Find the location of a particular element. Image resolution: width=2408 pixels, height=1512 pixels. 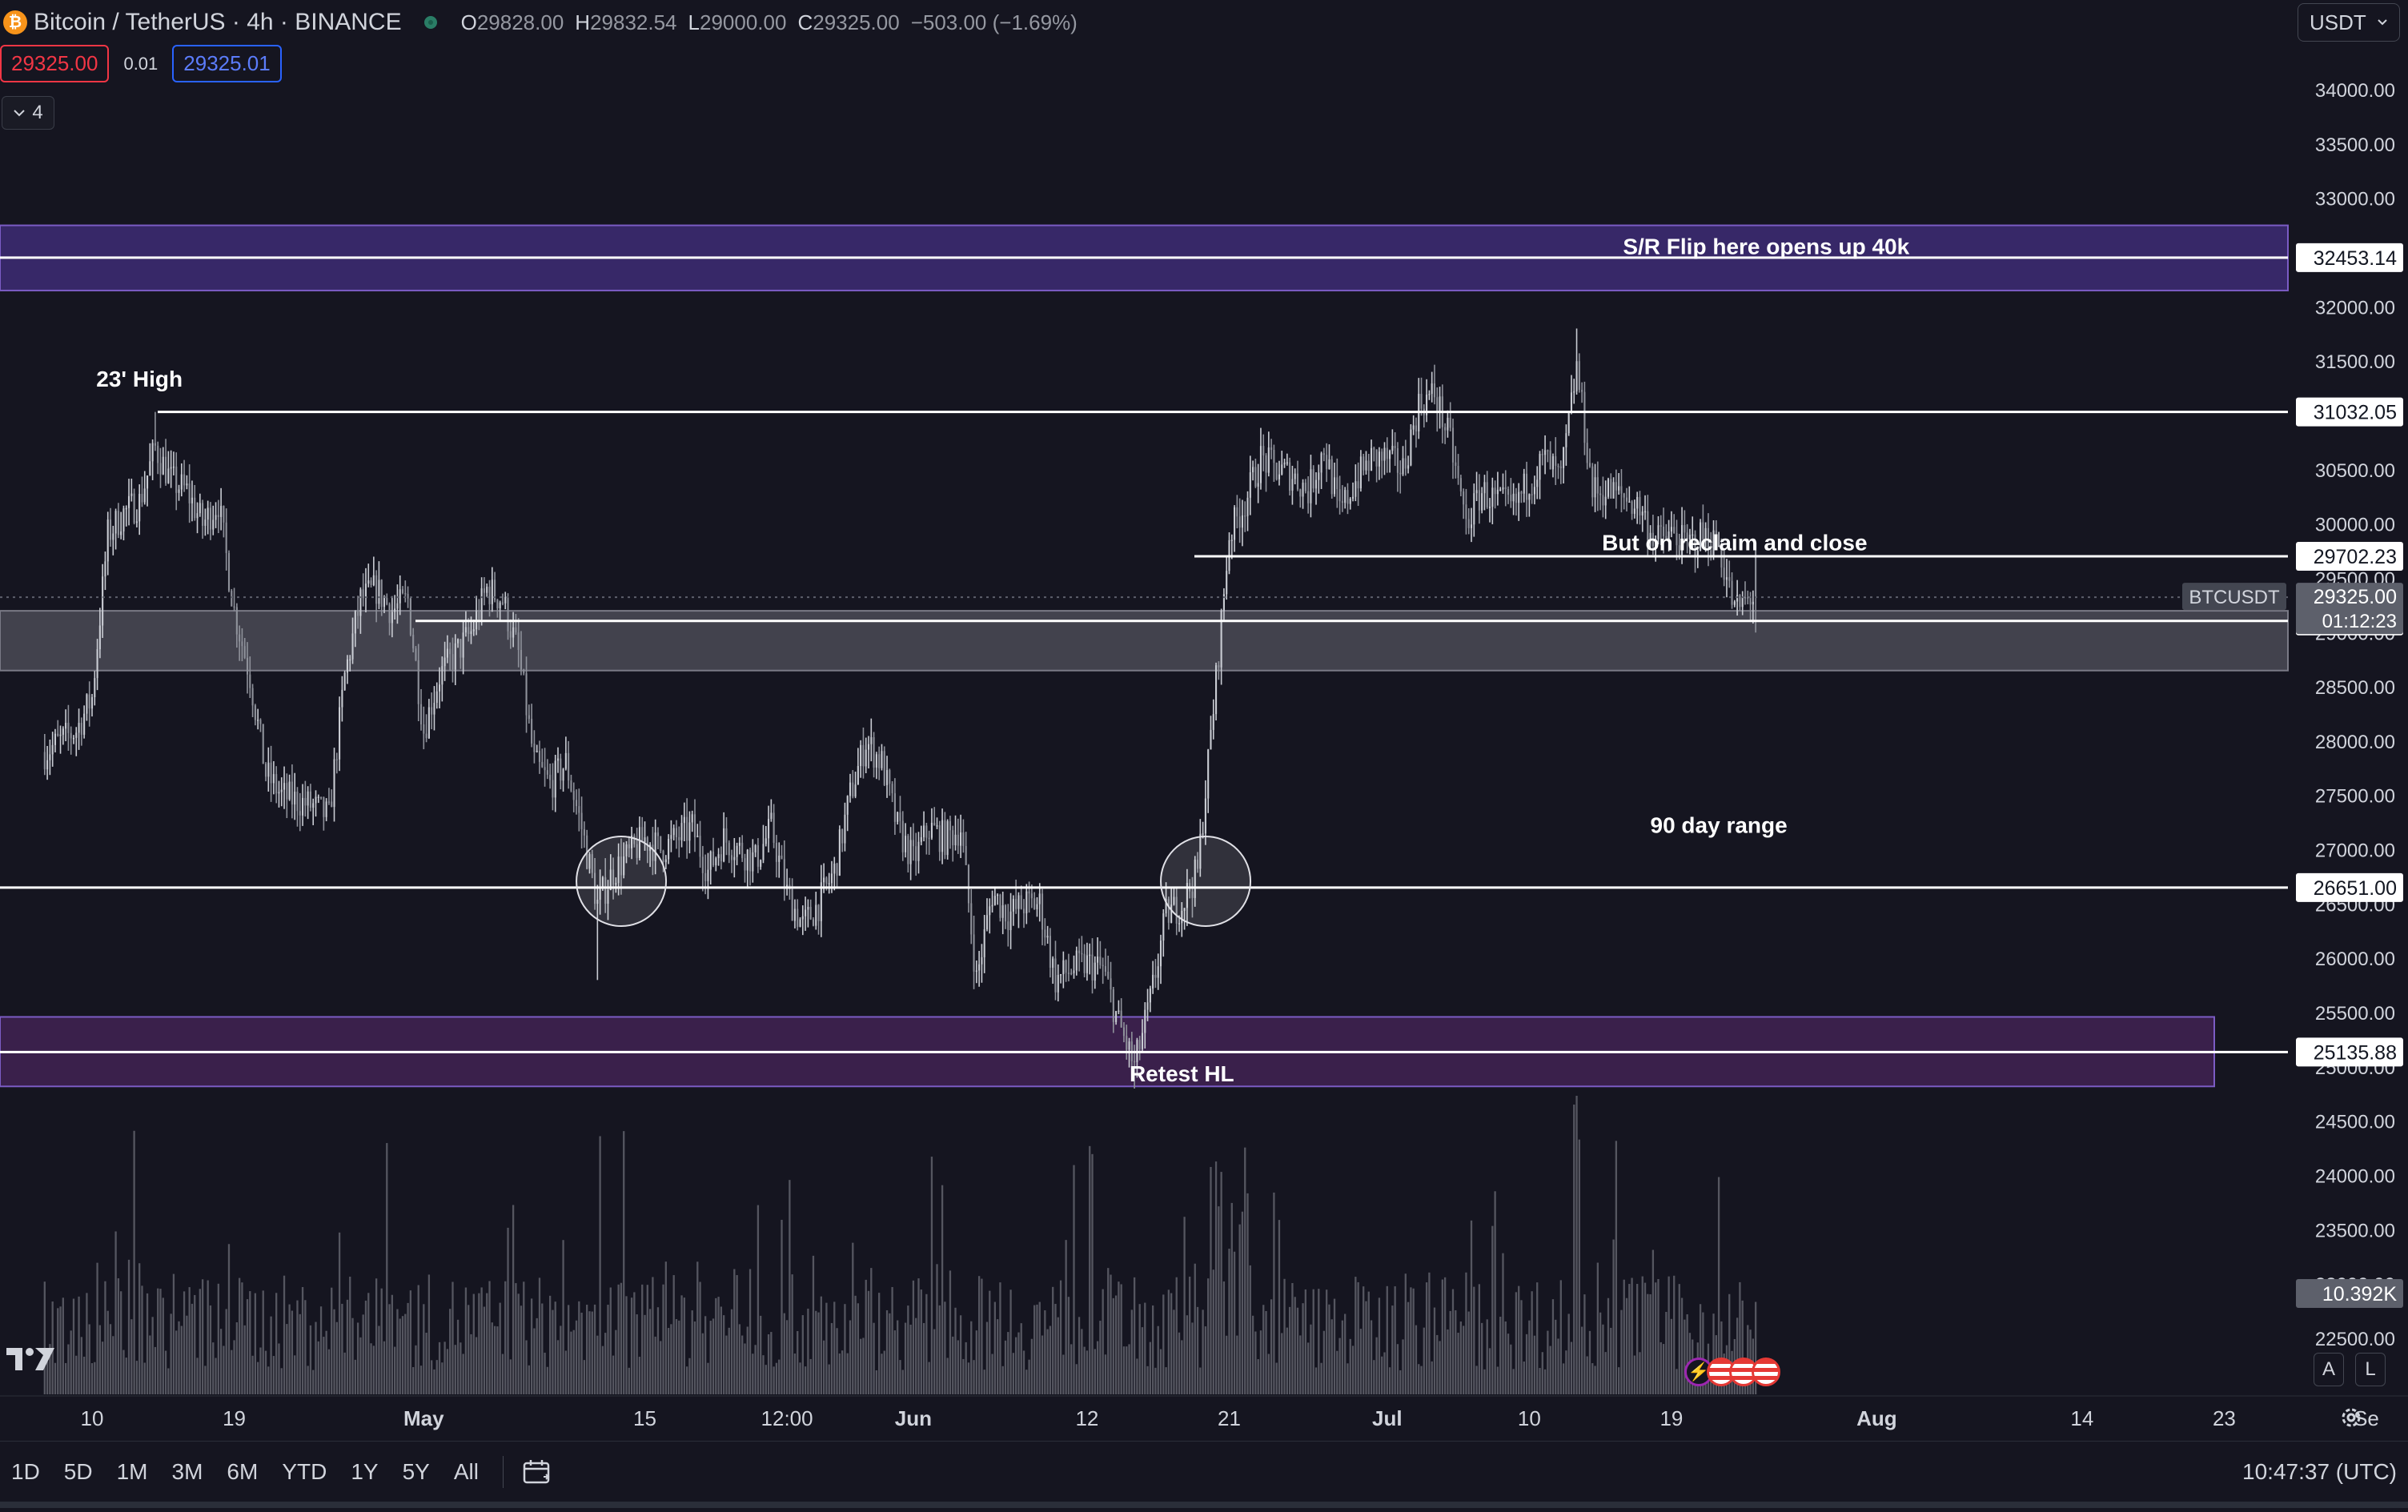

range-button-5d: 5D is located at coordinates (78, 1471).